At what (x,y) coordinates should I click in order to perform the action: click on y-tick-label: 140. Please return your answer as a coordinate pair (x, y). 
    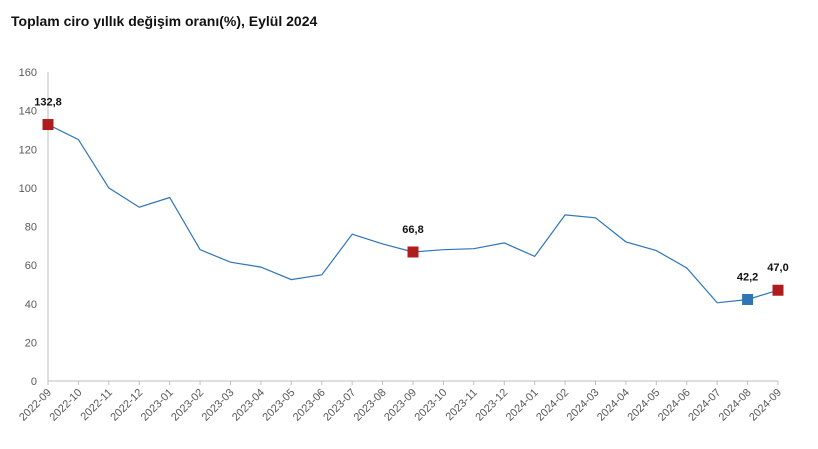
    Looking at the image, I should click on (28, 112).